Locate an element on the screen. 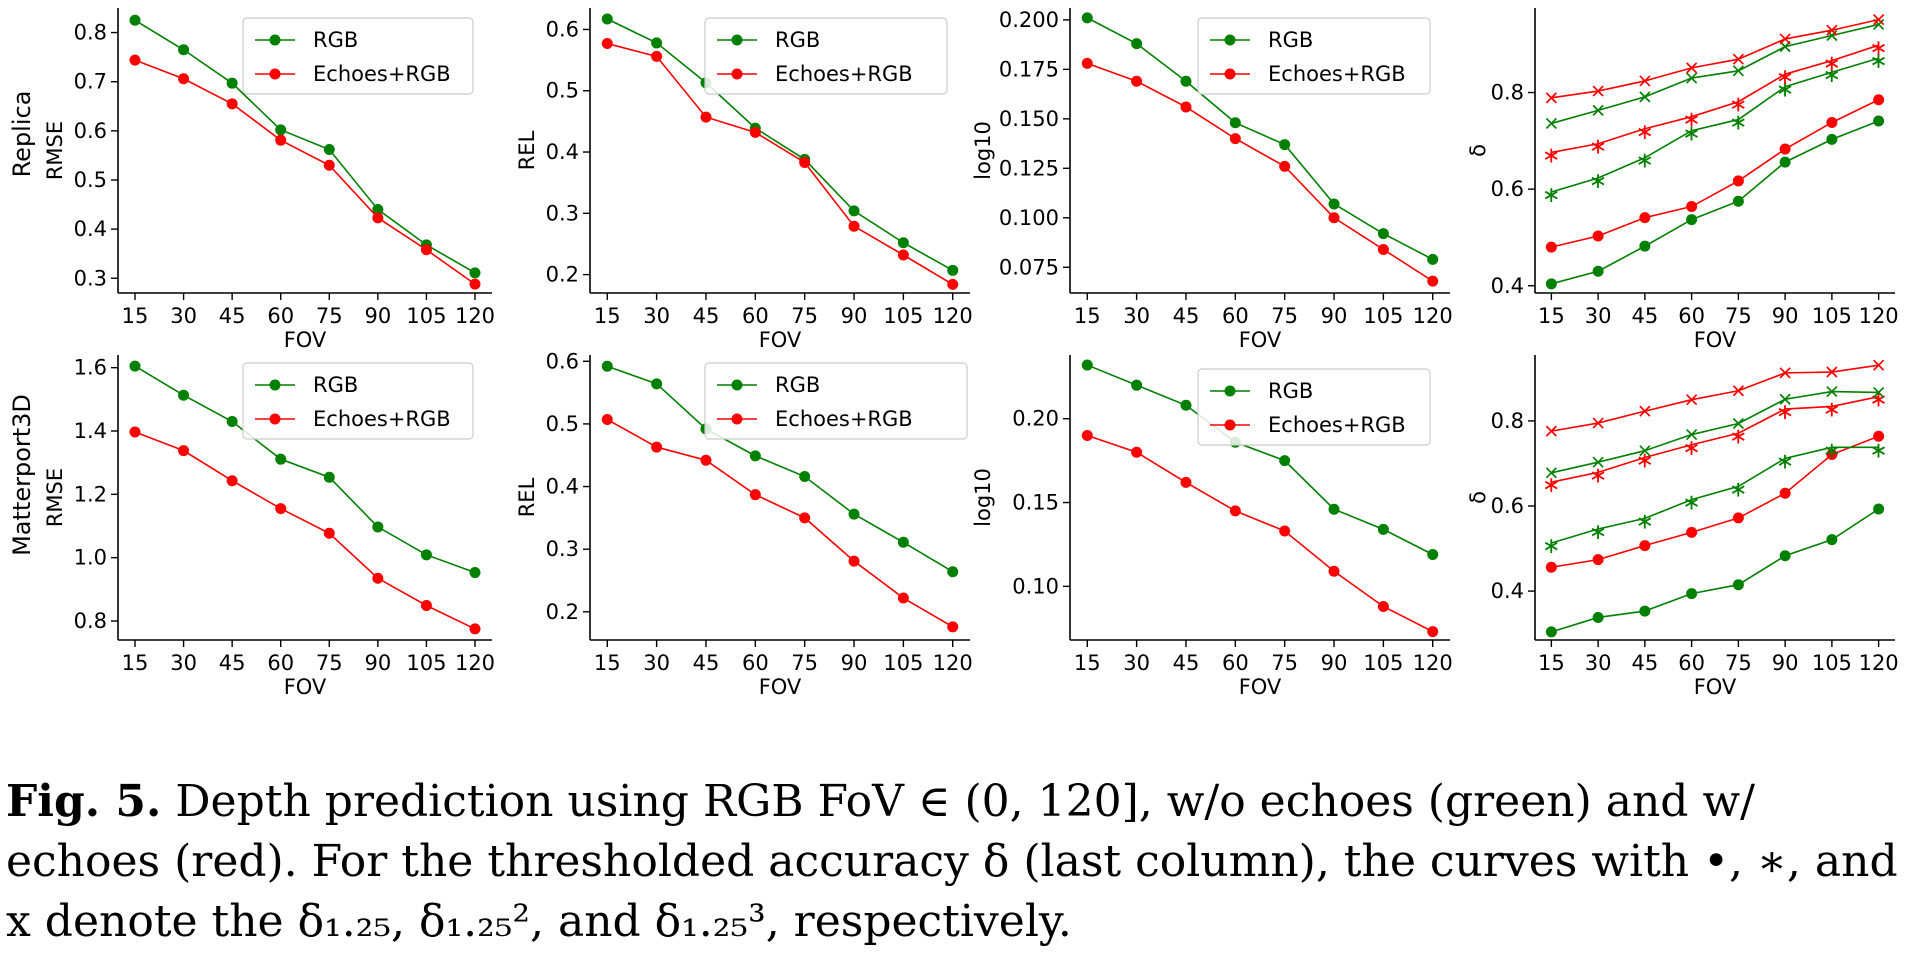  y-tick-label: 0.125 is located at coordinates (1029, 168).